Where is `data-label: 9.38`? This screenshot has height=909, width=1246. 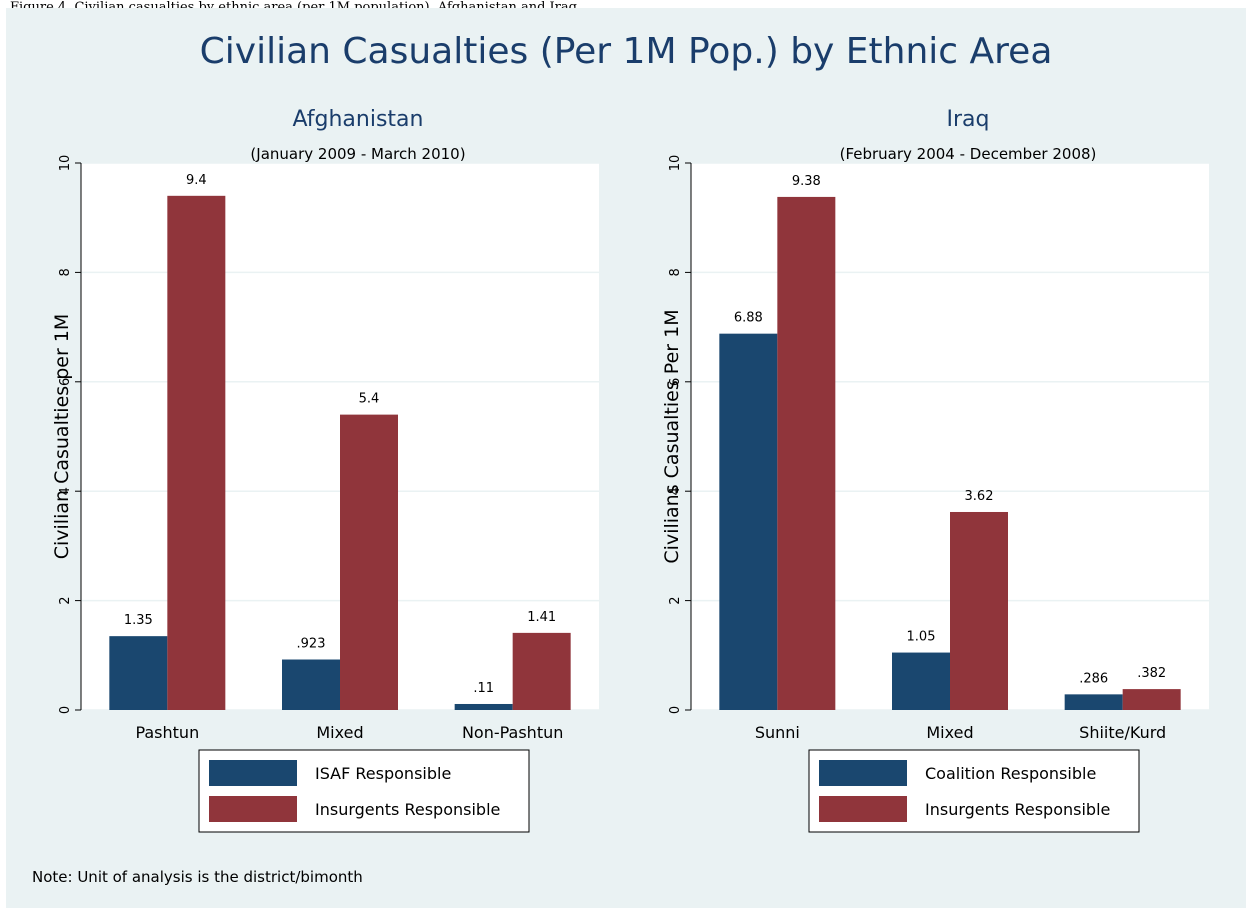 data-label: 9.38 is located at coordinates (806, 181).